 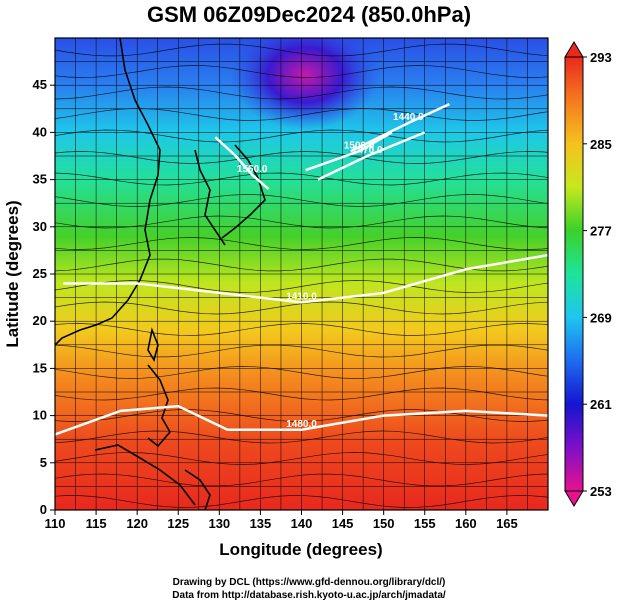 I want to click on colorbar-top-arrow, so click(x=574, y=49).